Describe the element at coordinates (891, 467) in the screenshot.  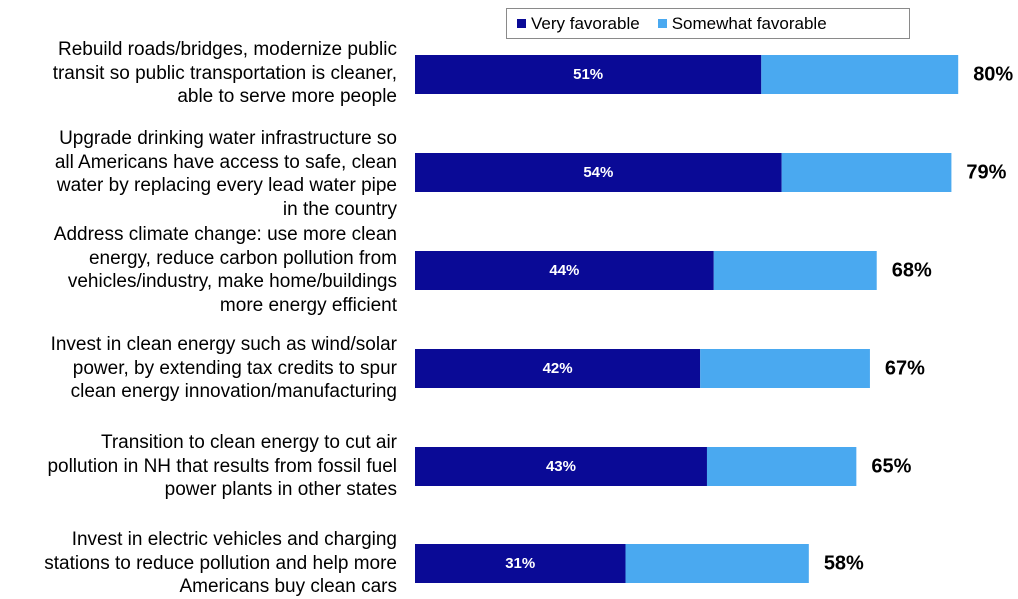
I see `data-label-total: 65%` at that location.